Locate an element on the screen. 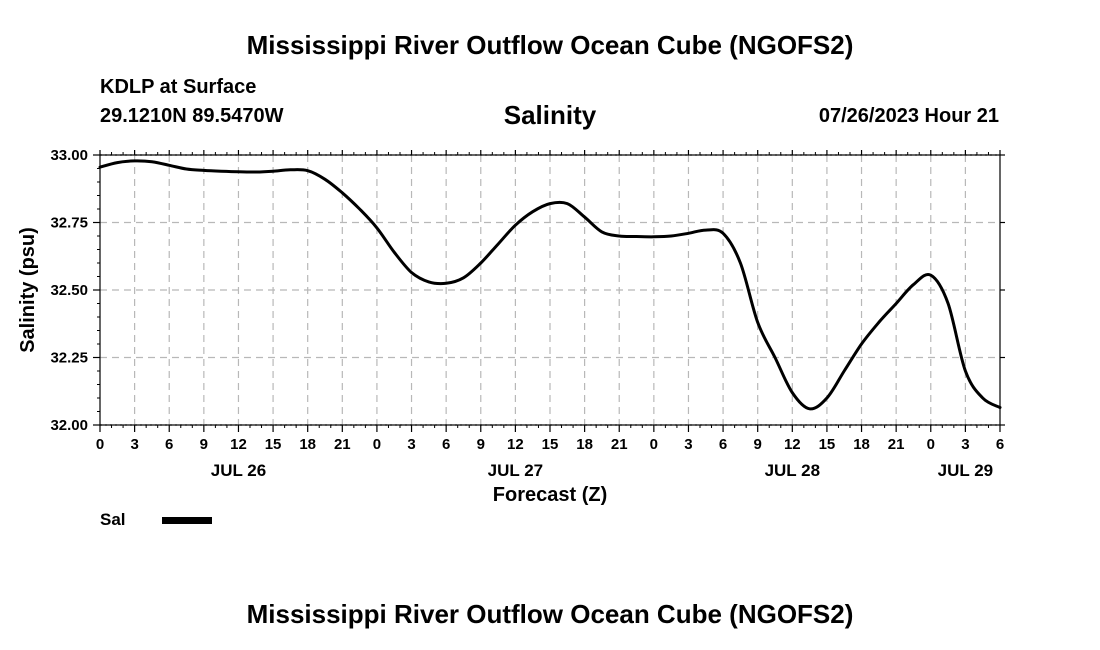 The width and height of the screenshot is (1100, 650). day-label: JUL 26 is located at coordinates (238, 470).